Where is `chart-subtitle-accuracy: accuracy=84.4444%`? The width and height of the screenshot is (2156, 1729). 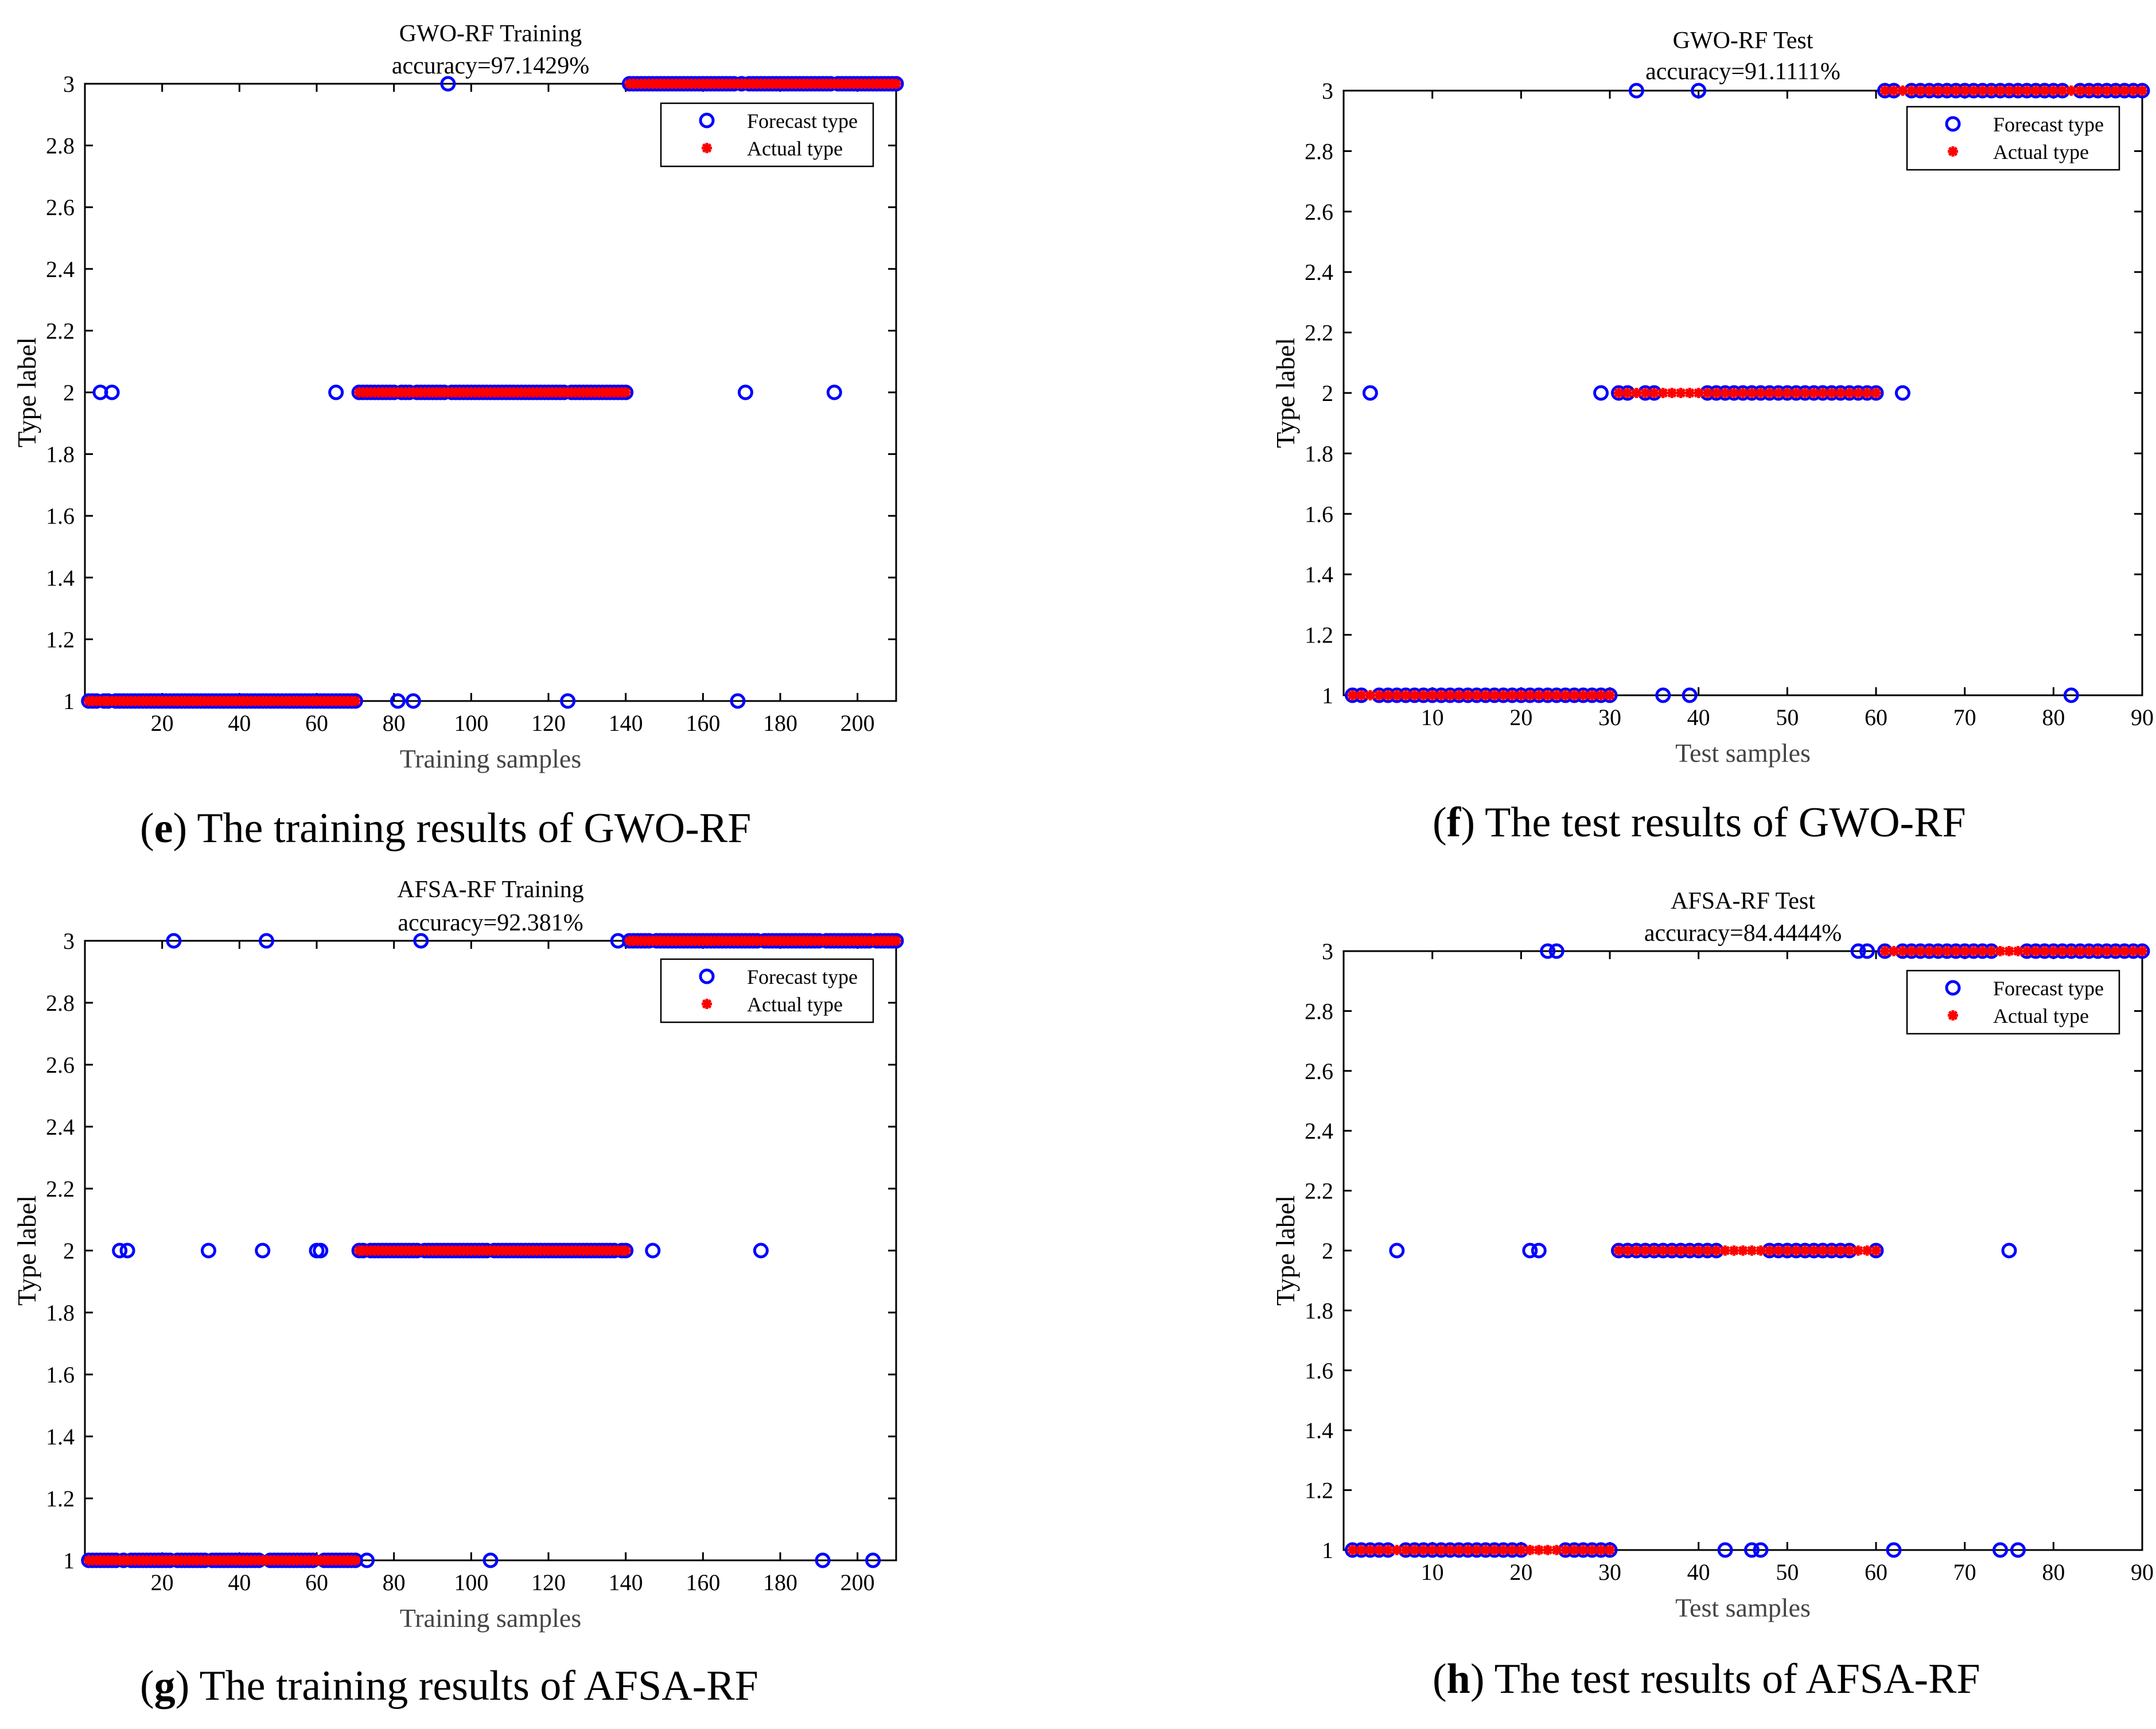 chart-subtitle-accuracy: accuracy=84.4444% is located at coordinates (1743, 933).